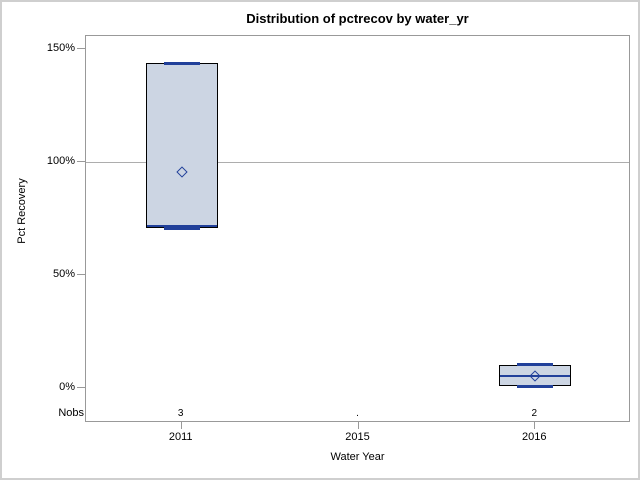 The height and width of the screenshot is (480, 640). I want to click on box-2011, so click(181, 146).